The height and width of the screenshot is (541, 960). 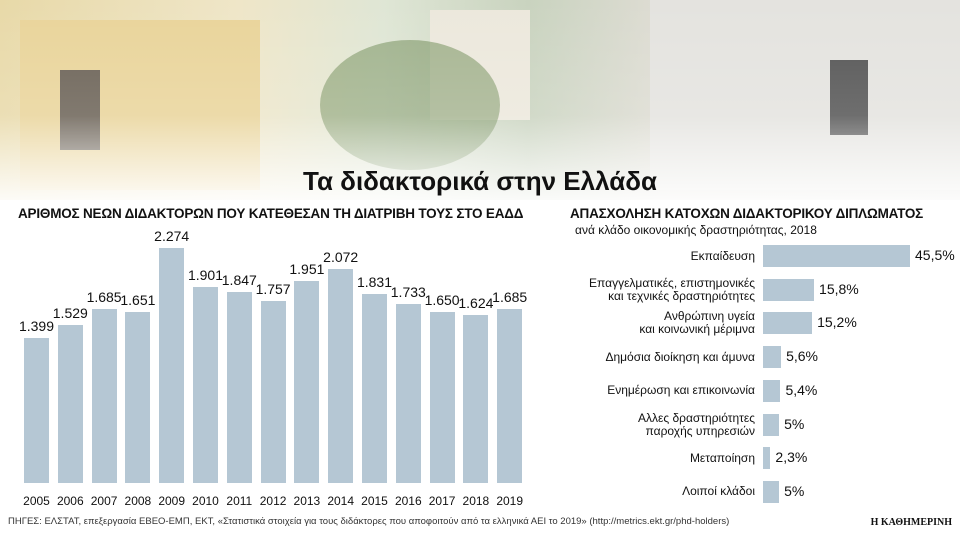 What do you see at coordinates (696, 424) in the screenshot?
I see `category-label: Αλλες δραστηριότητες παροχής υπηρεσιών` at bounding box center [696, 424].